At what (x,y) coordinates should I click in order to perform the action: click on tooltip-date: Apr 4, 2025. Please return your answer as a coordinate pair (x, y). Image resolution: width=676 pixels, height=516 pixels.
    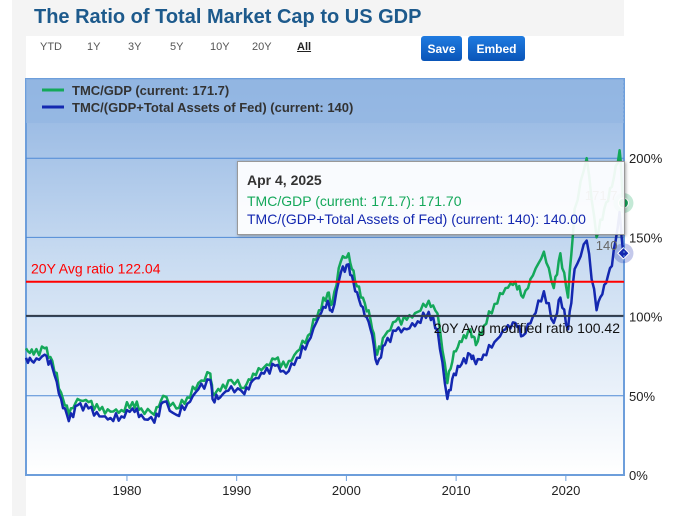
    Looking at the image, I should click on (284, 180).